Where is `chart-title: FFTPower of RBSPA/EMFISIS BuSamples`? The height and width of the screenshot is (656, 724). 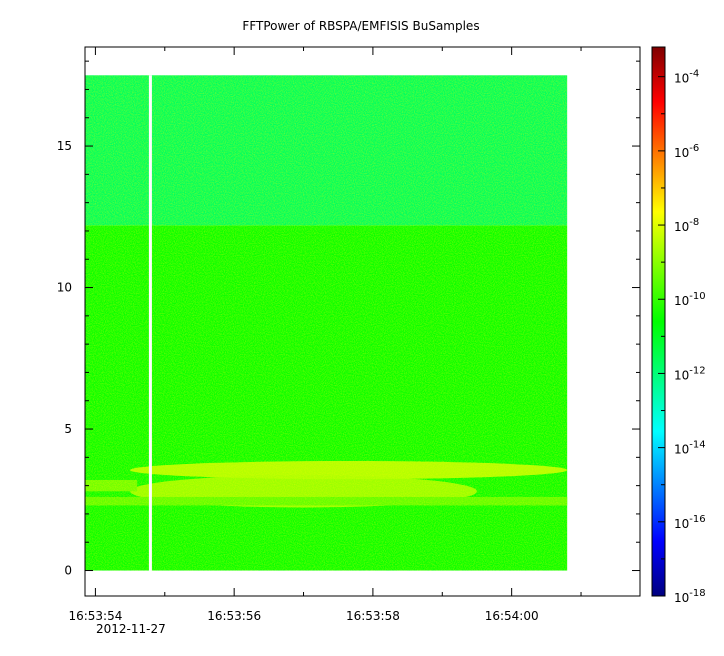
chart-title: FFTPower of RBSPA/EMFISIS BuSamples is located at coordinates (360, 26).